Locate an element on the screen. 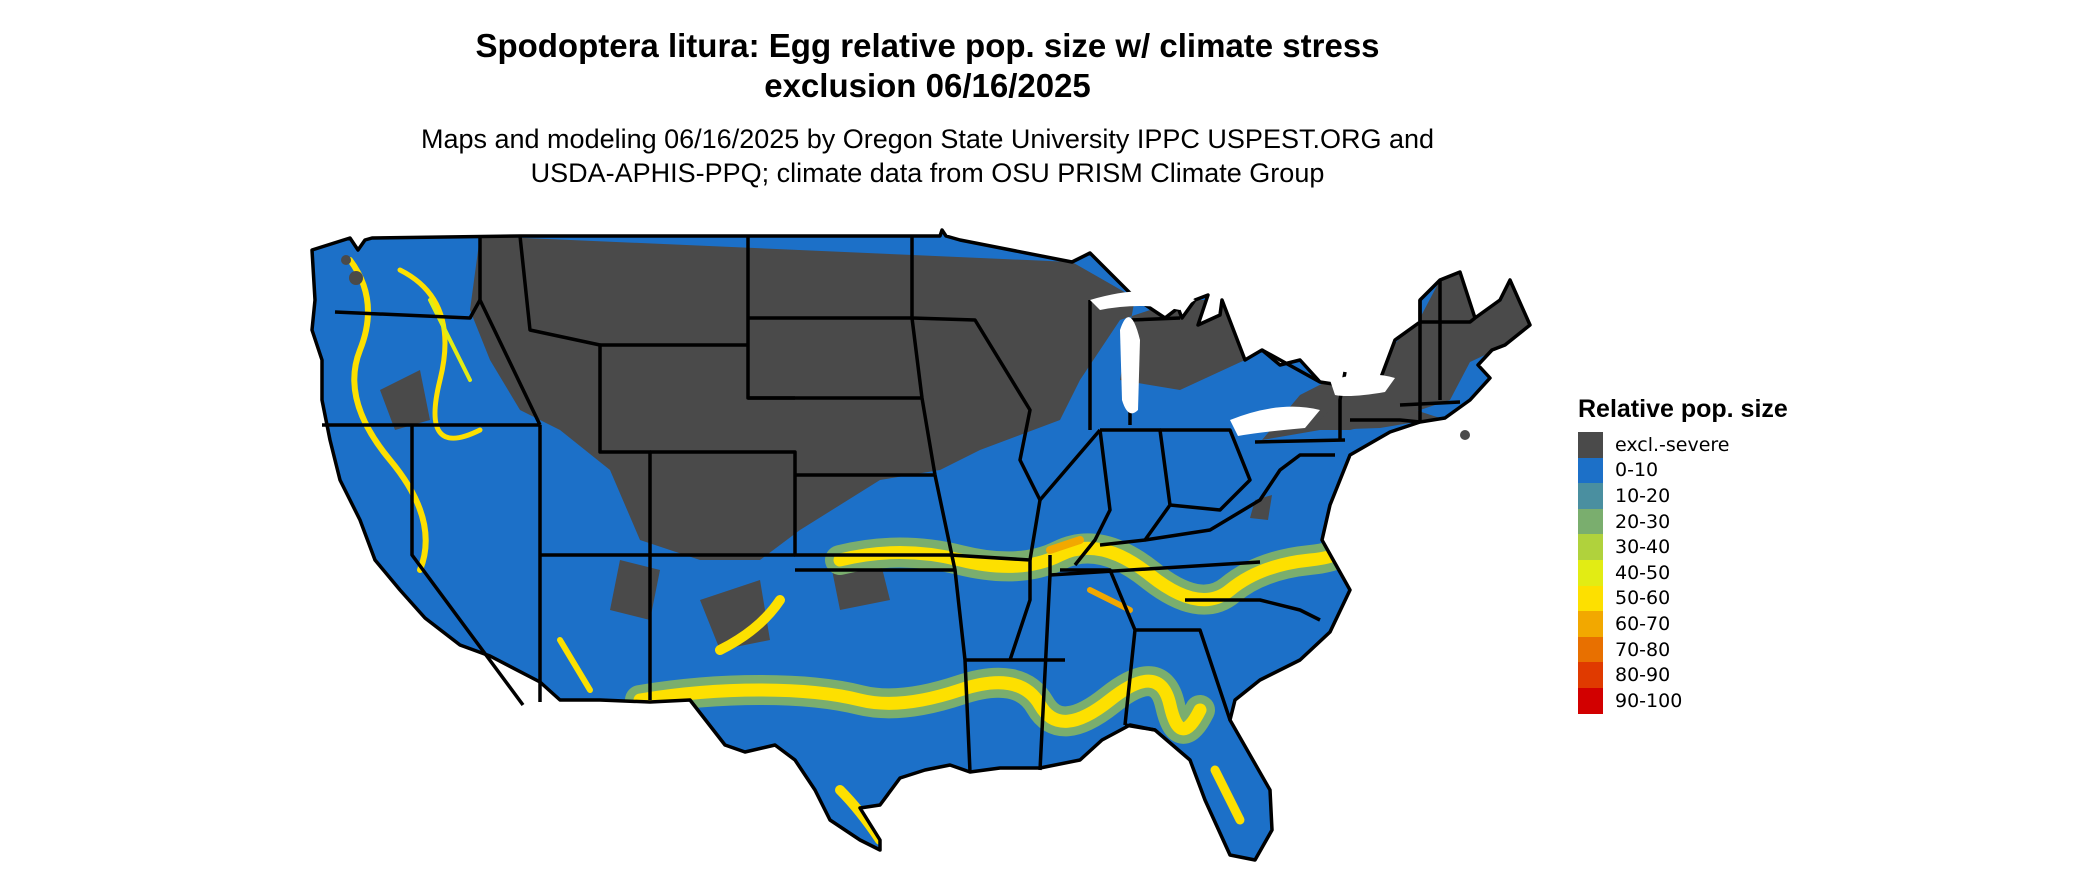  legend-item: excl.-severe is located at coordinates (1683, 445).